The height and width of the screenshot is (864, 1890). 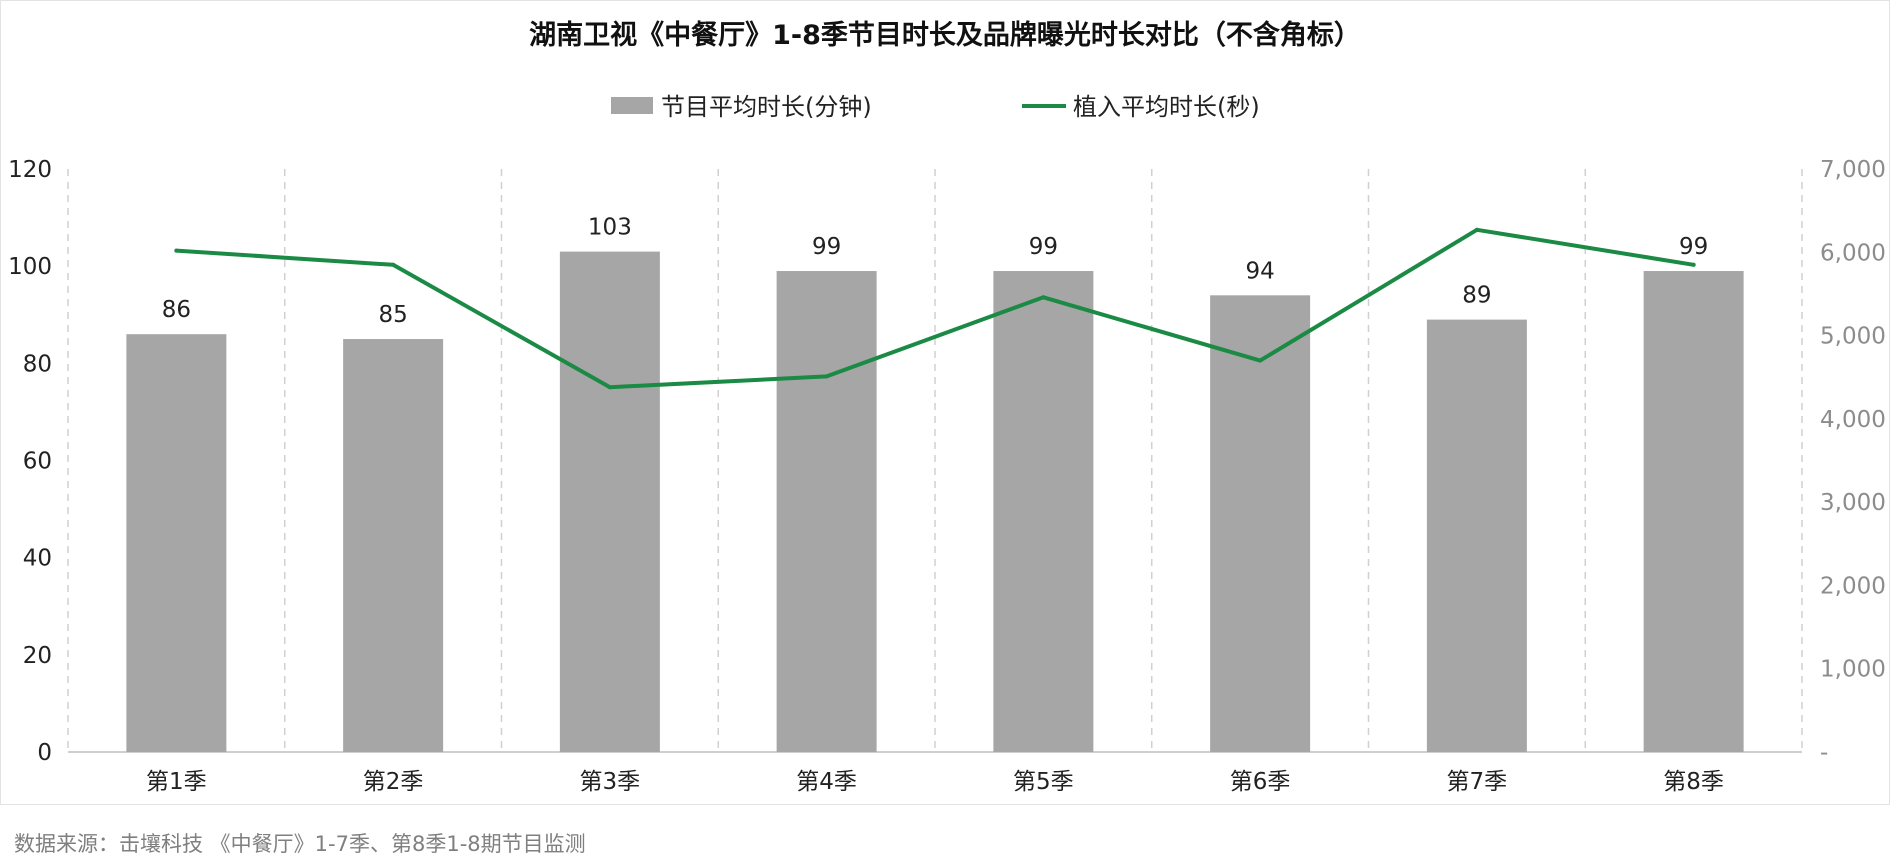 I want to click on y-right-tick-label: 5,000, so click(x=1853, y=337).